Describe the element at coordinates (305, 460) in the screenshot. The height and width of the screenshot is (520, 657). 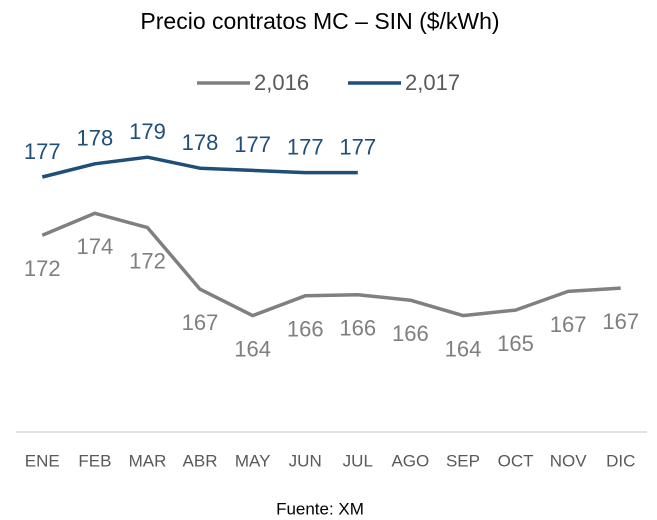
I see `x-tick-label: JUN` at that location.